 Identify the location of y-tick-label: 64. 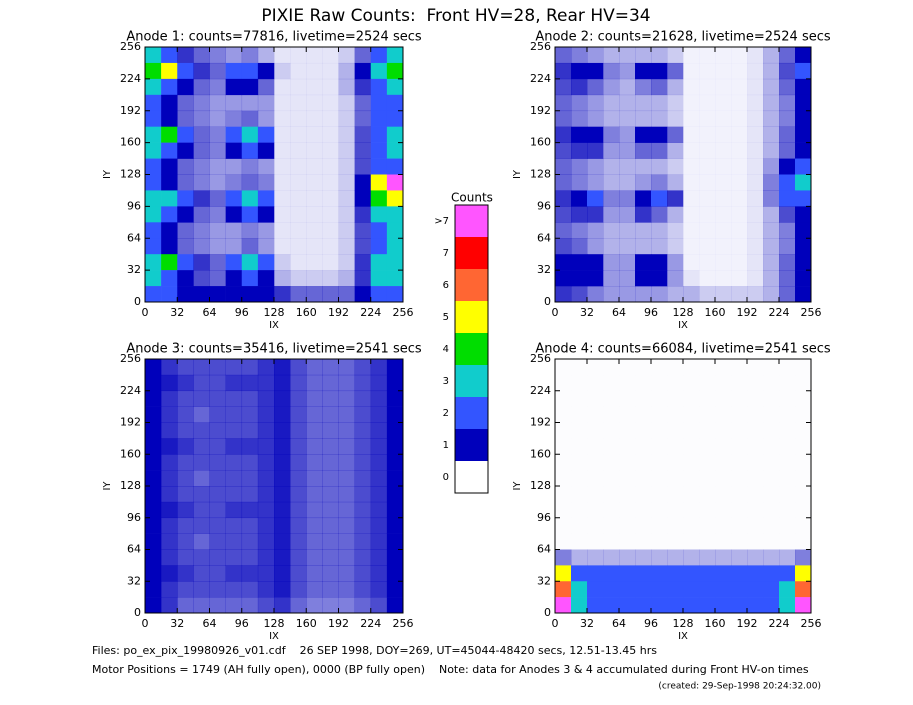
(134, 237).